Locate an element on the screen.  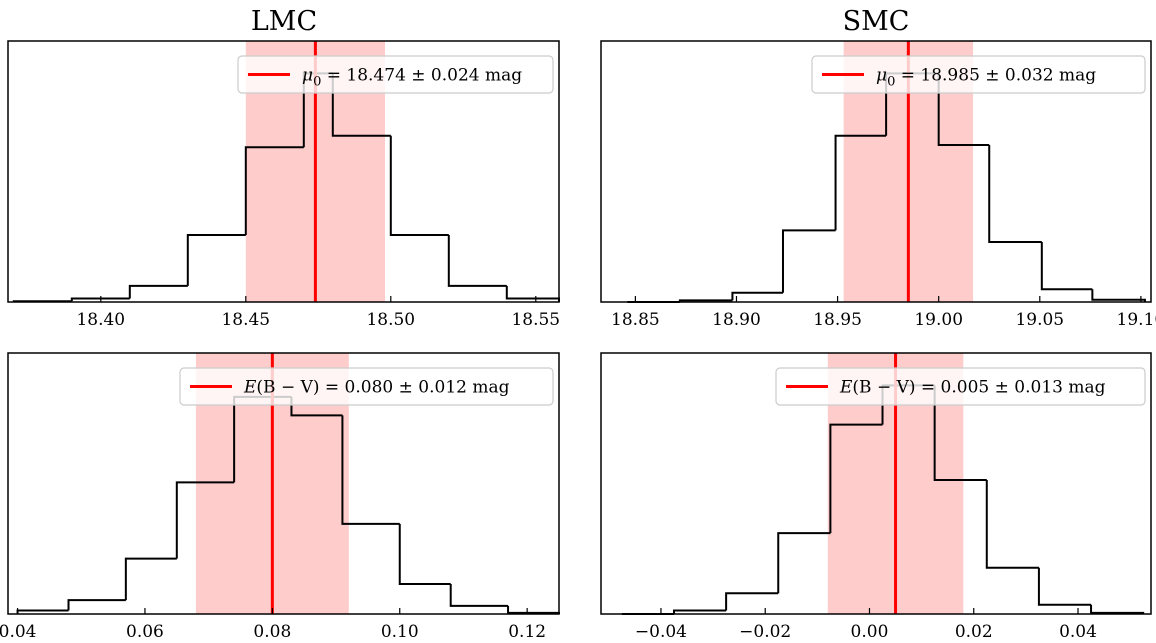
legend: E(B − V) = 0.080 ± 0.012 mag is located at coordinates (366, 386).